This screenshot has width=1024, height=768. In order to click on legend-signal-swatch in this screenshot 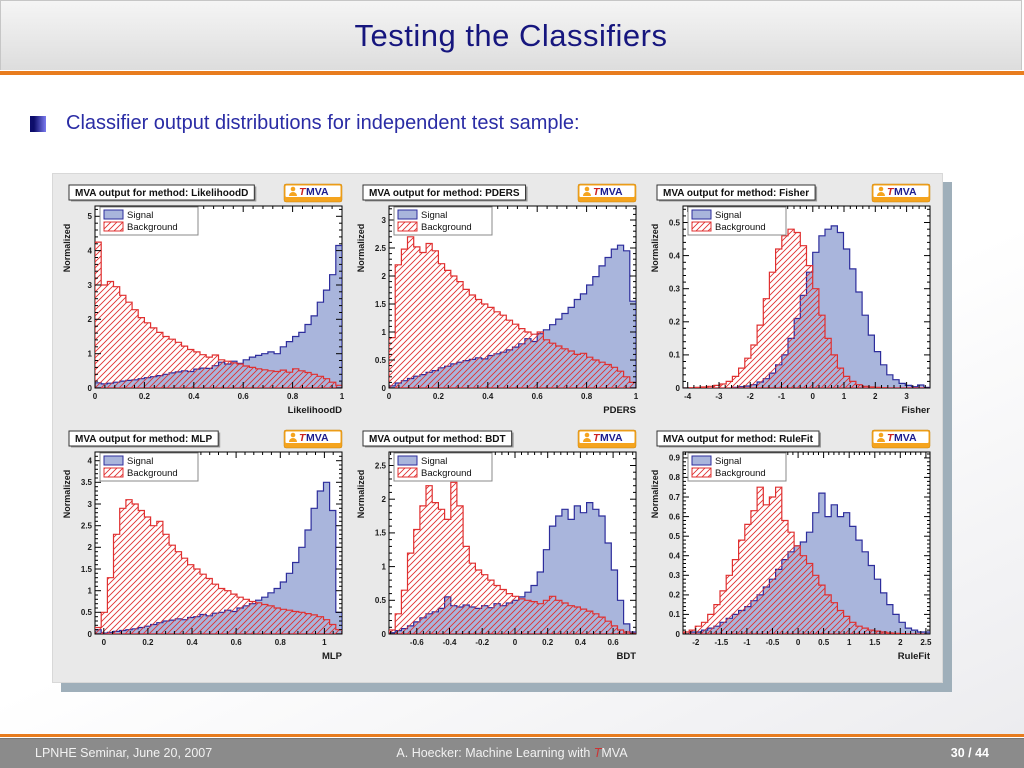, I will do `click(113, 214)`.